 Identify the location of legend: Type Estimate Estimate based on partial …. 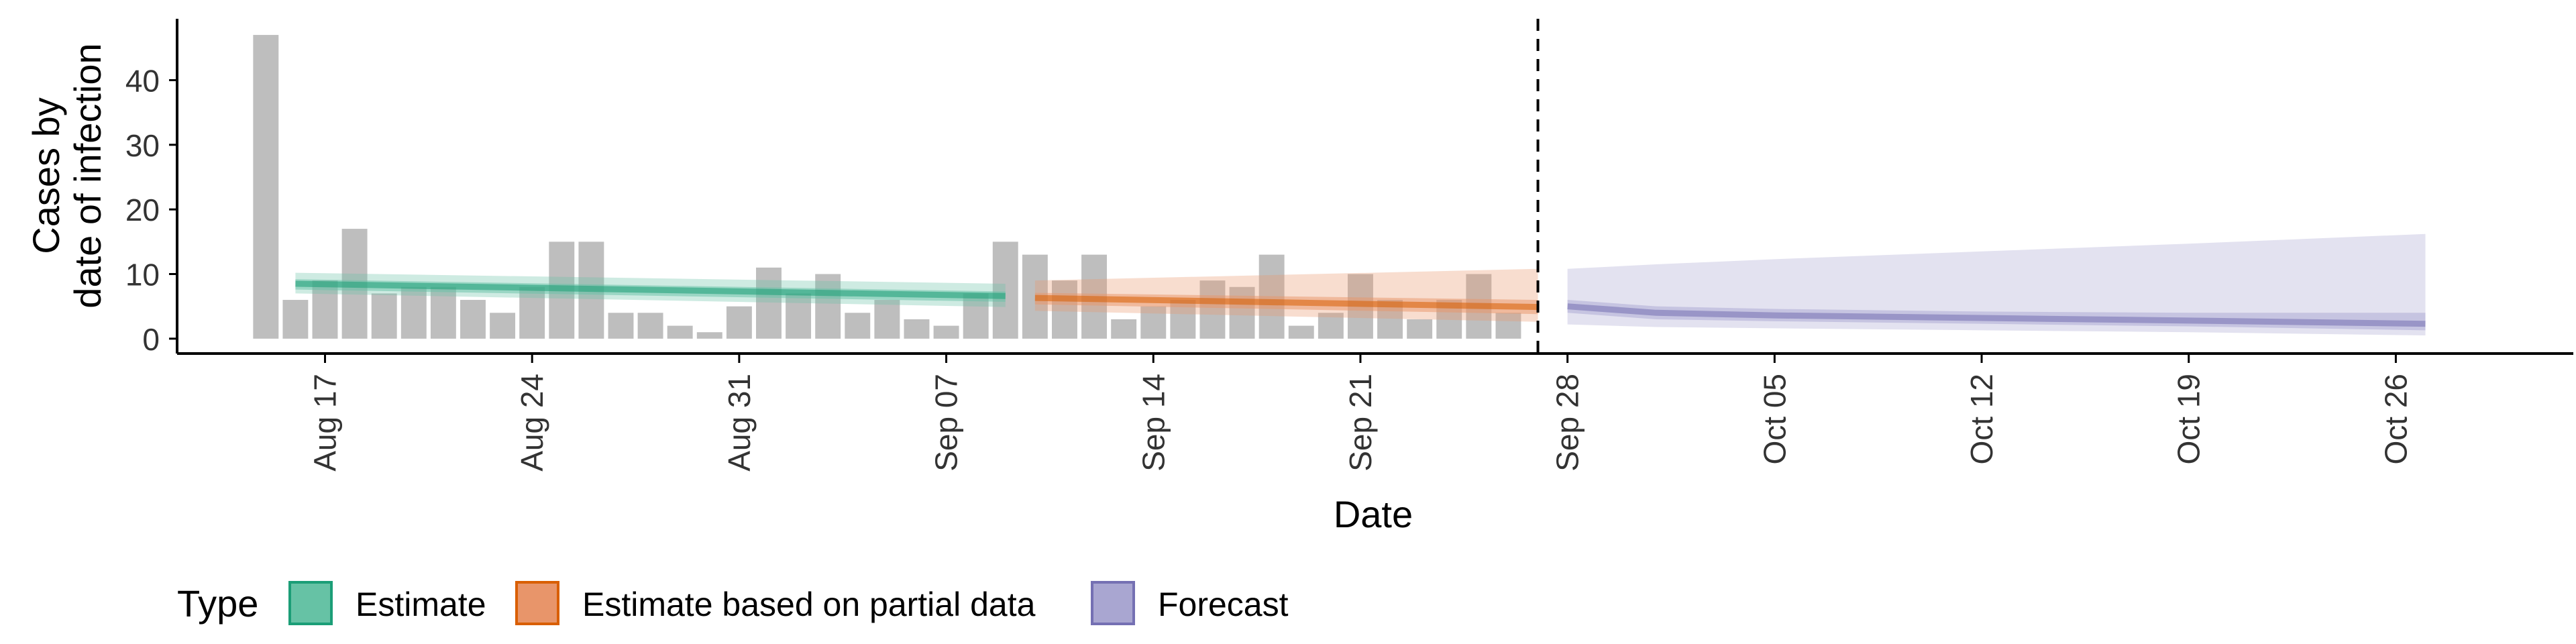
(733, 603).